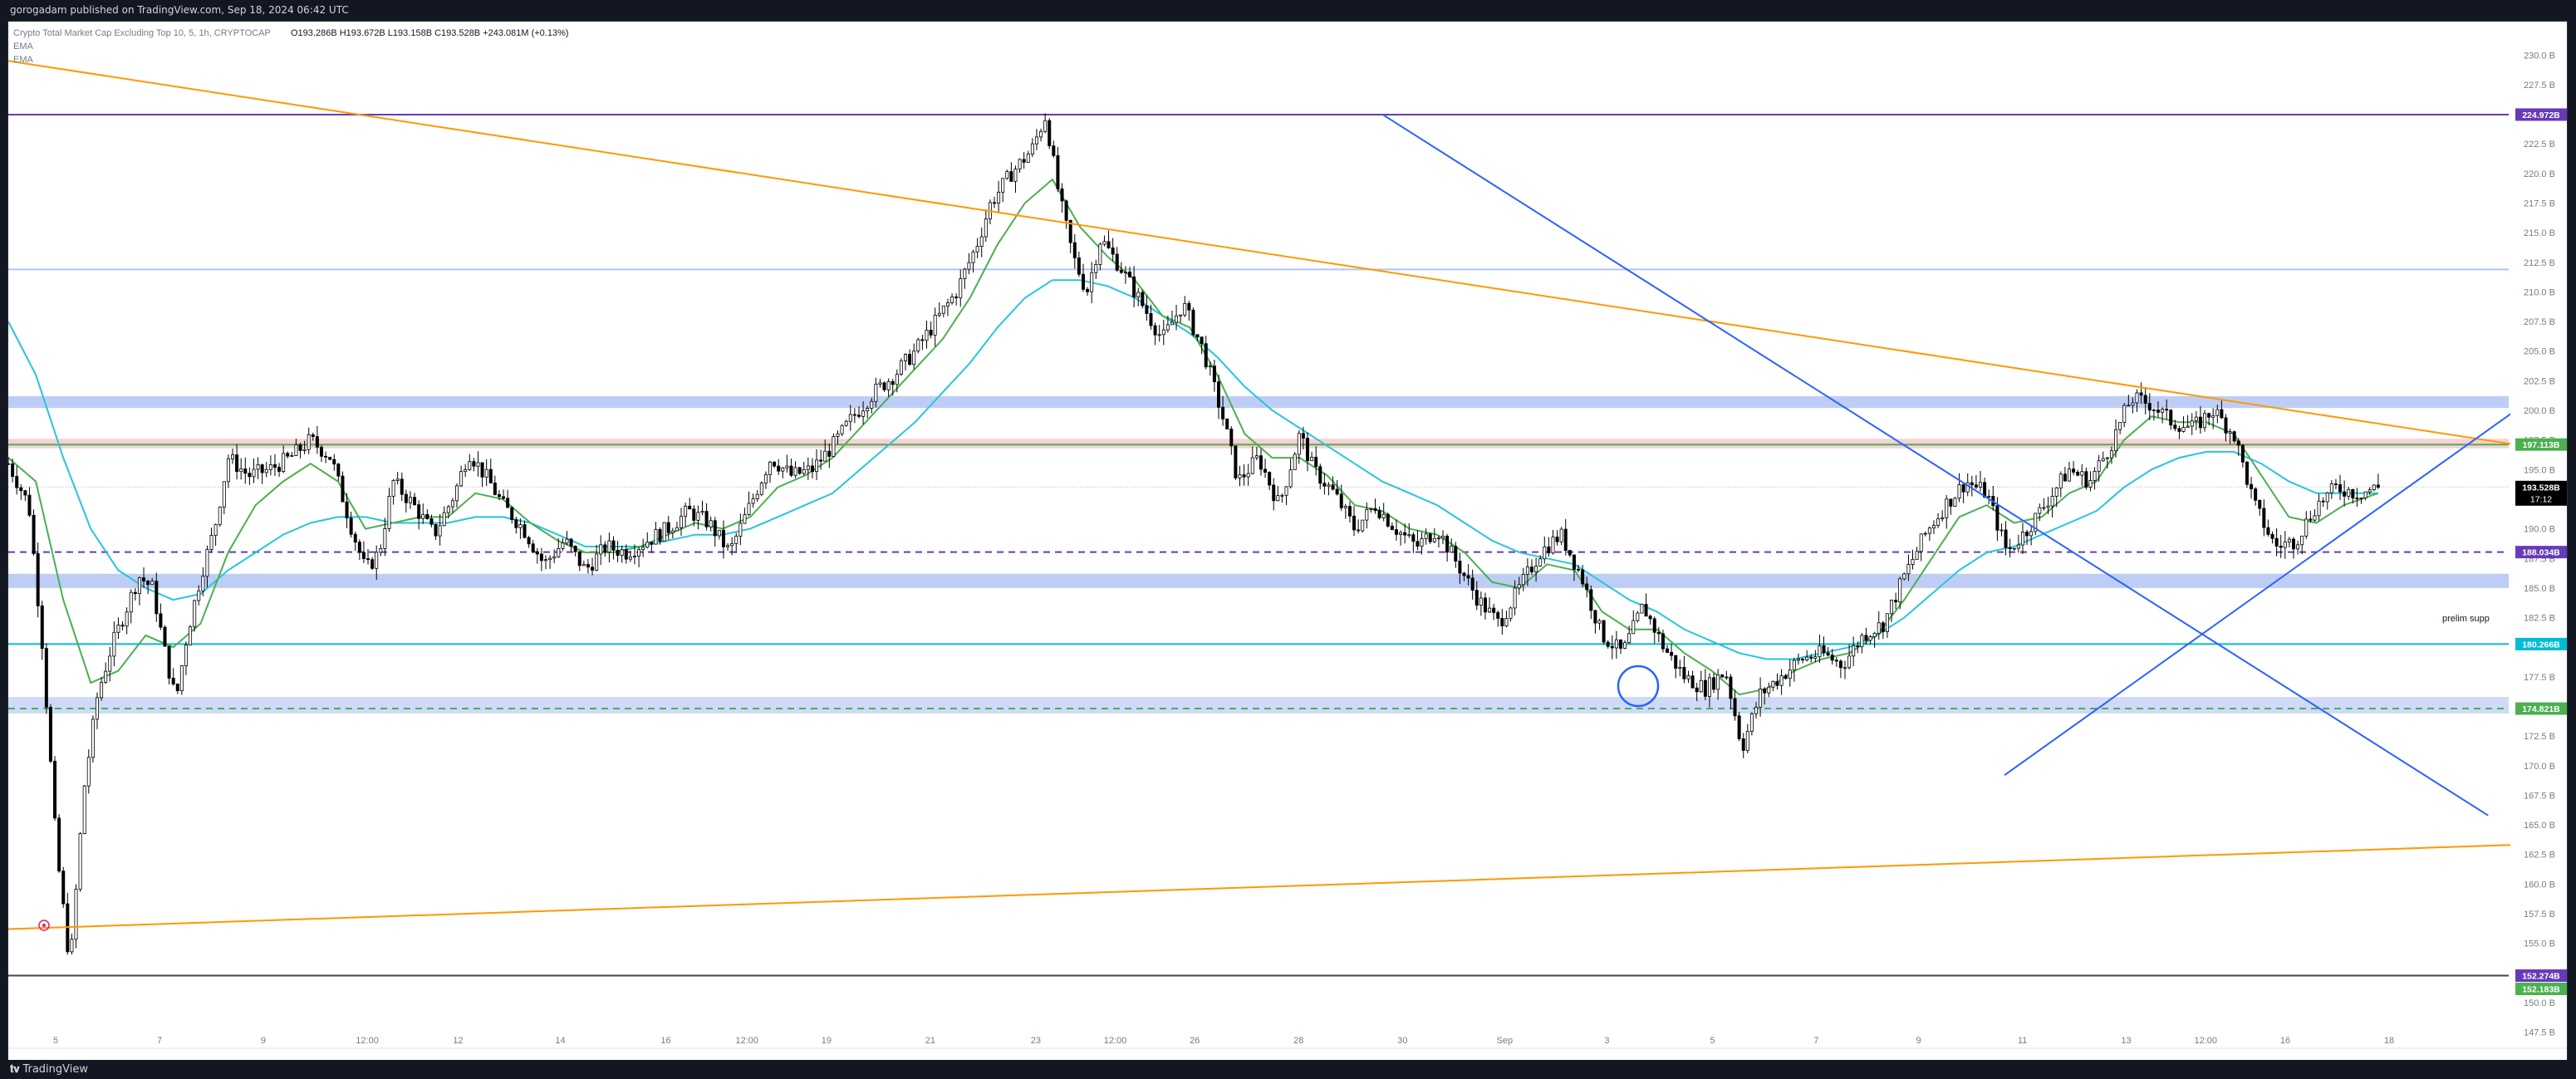 This screenshot has width=2576, height=1079. Describe the element at coordinates (49, 1069) in the screenshot. I see `tradingview-brand: 𝐭𝐯 TradingView` at that location.